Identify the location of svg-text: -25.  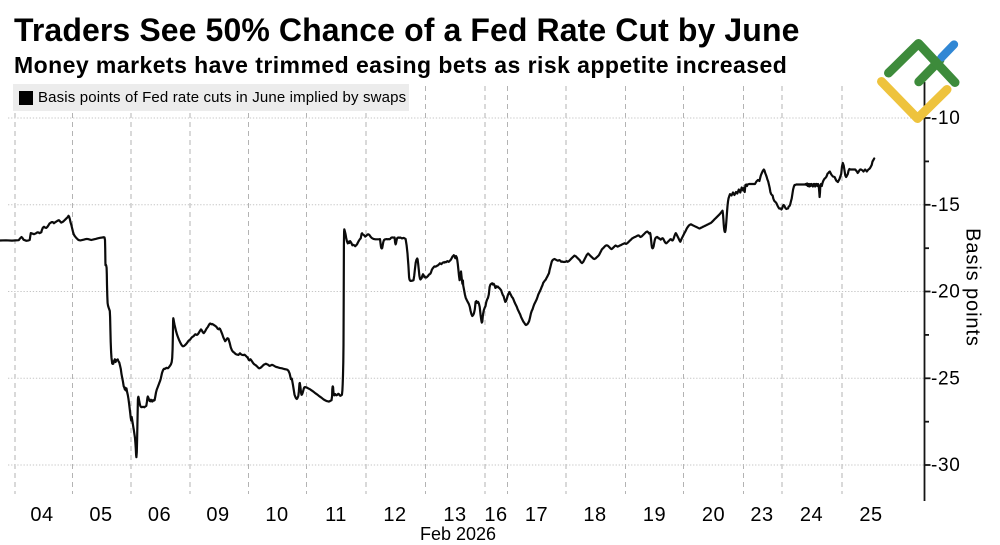
(946, 379).